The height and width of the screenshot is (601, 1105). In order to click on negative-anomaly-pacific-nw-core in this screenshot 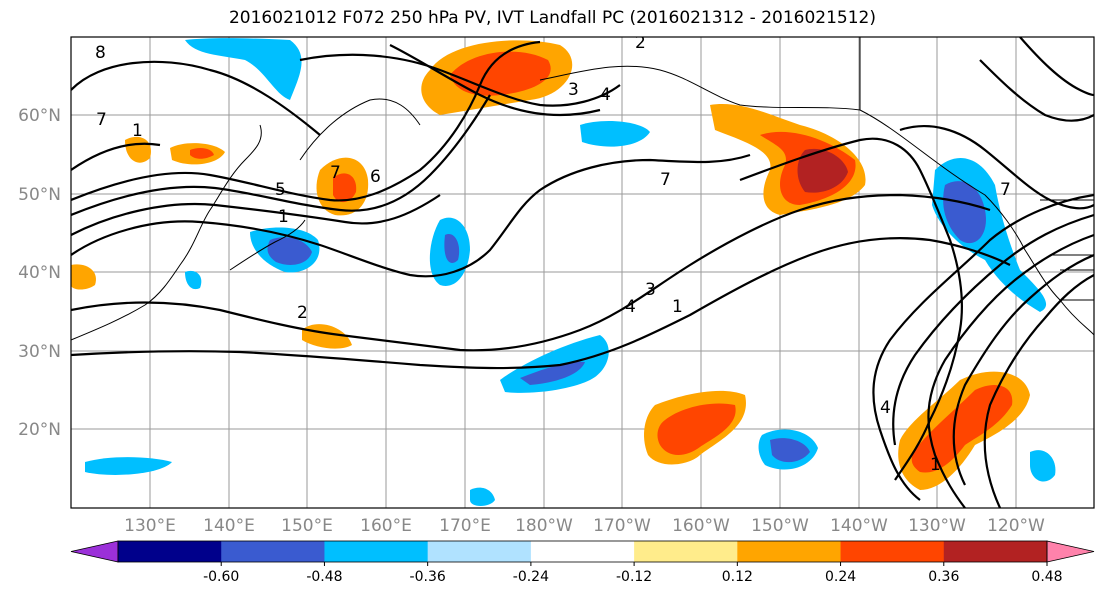, I will do `click(964, 212)`.